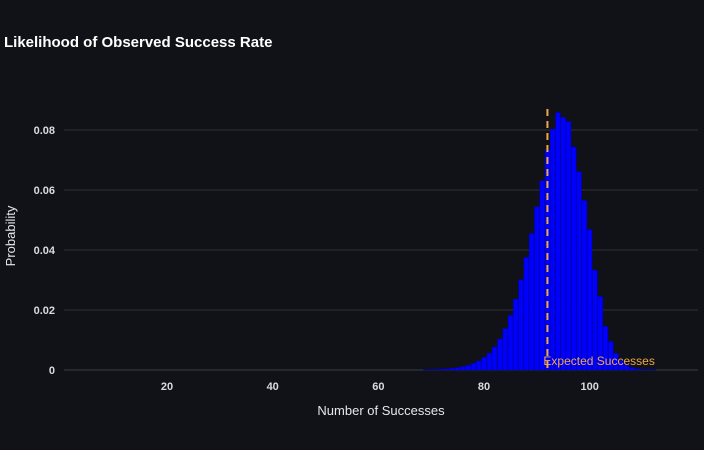 The height and width of the screenshot is (450, 704). Describe the element at coordinates (599, 239) in the screenshot. I see `annotation-layer: Expected Successes` at that location.